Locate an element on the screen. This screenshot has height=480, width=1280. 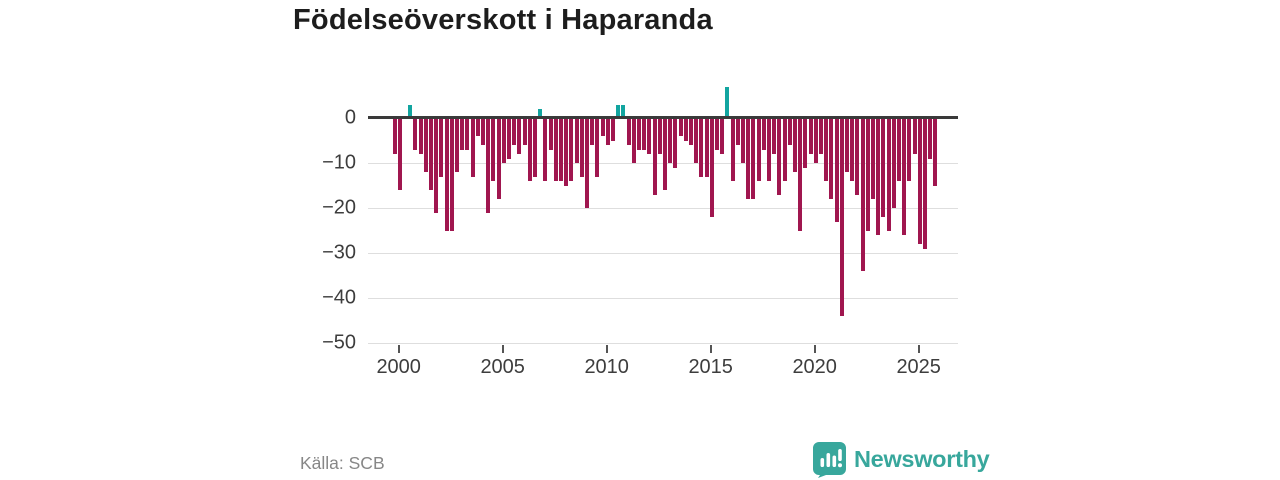
x-axis-tick-label: 2010 is located at coordinates (606, 367).